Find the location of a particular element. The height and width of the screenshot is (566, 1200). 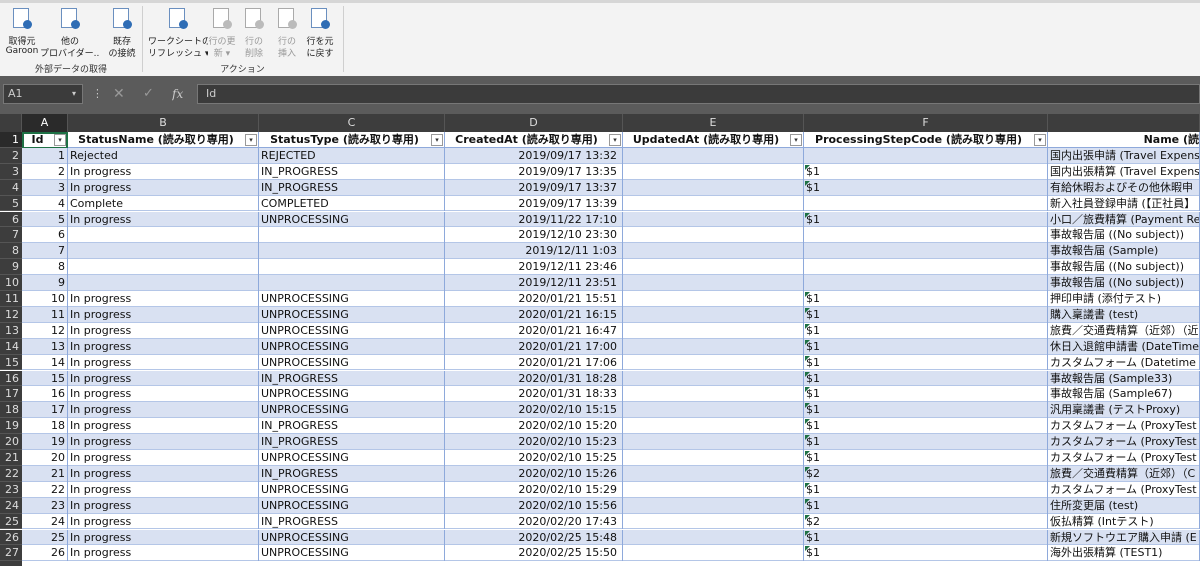

ribbon-button: 行の 削除 is located at coordinates (254, 32).